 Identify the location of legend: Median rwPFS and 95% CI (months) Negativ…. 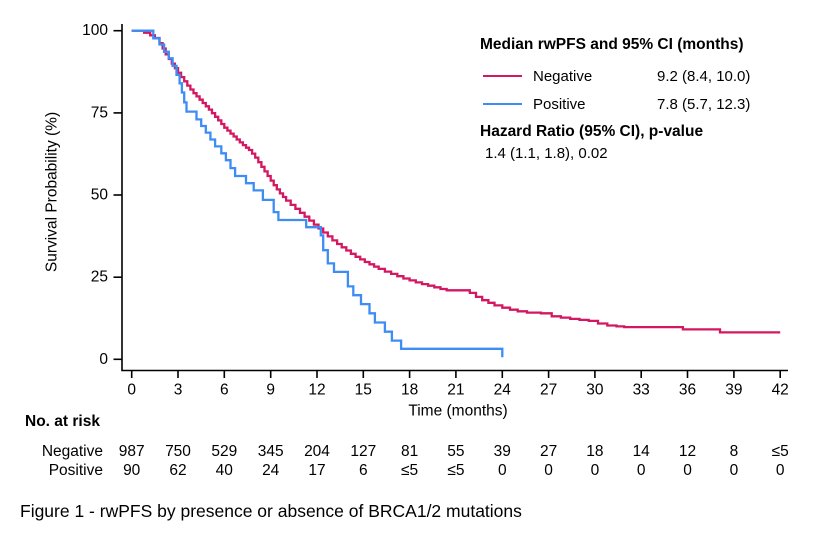
(615, 99).